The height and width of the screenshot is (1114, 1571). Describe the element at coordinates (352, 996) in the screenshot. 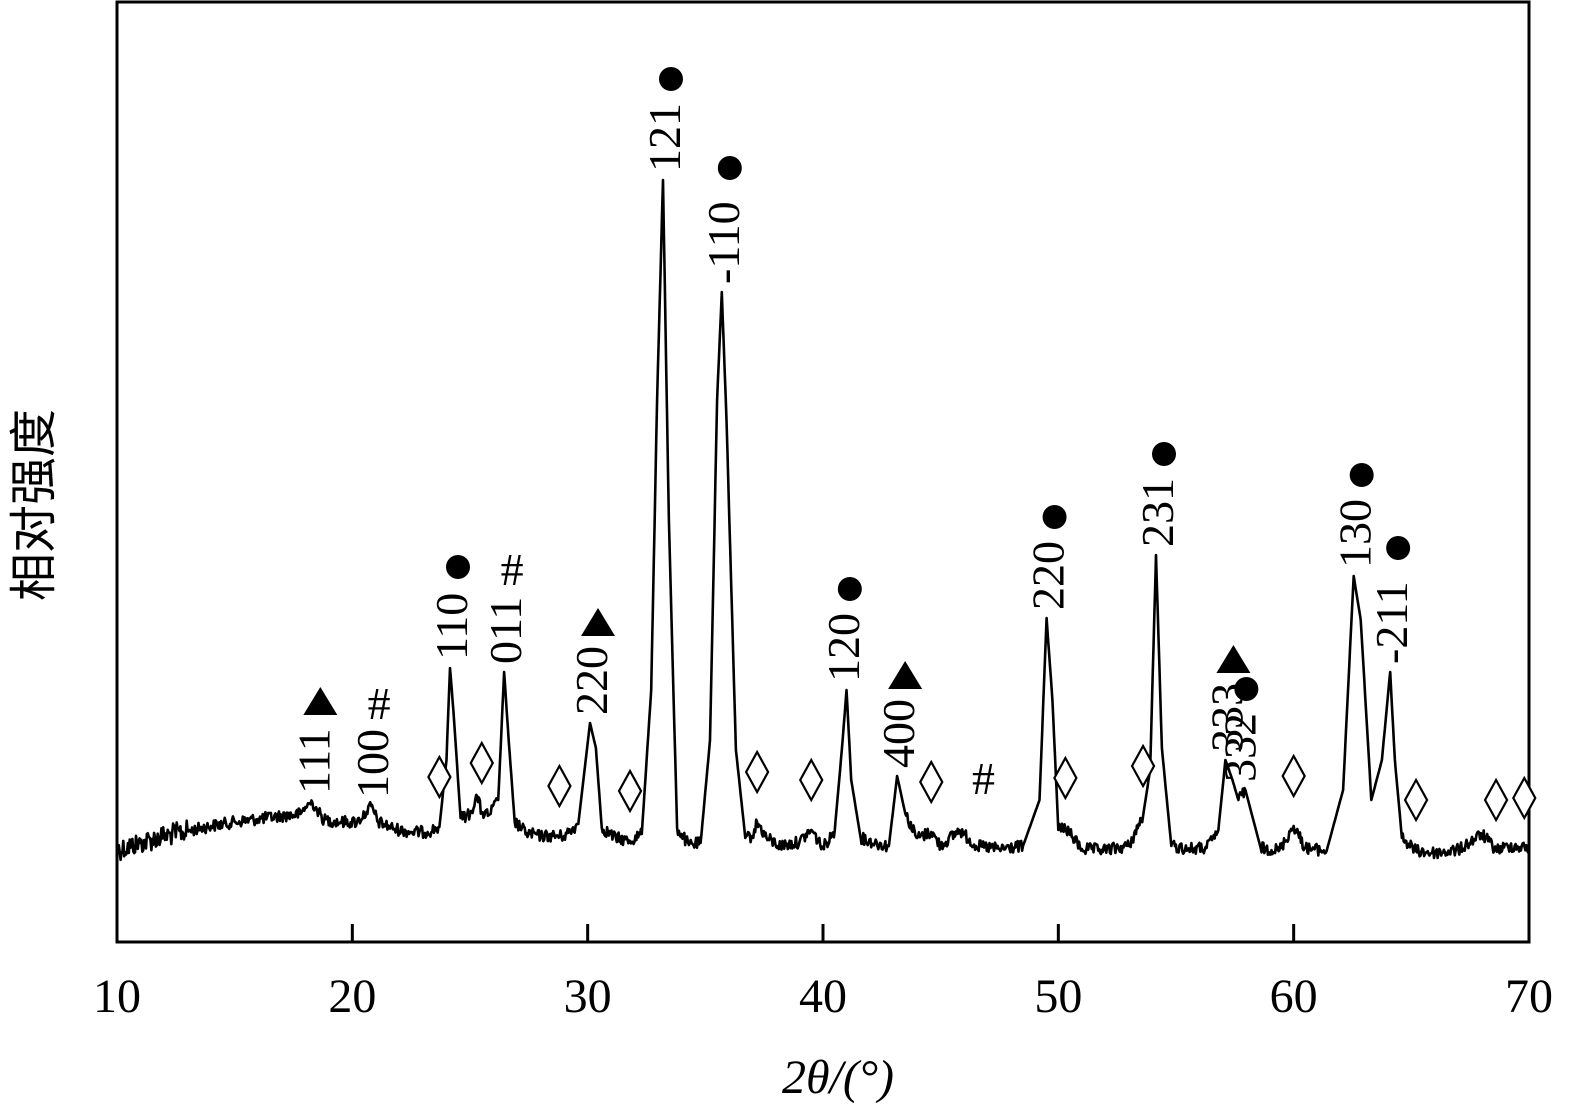

I see `x-tick-label-1: 20` at that location.